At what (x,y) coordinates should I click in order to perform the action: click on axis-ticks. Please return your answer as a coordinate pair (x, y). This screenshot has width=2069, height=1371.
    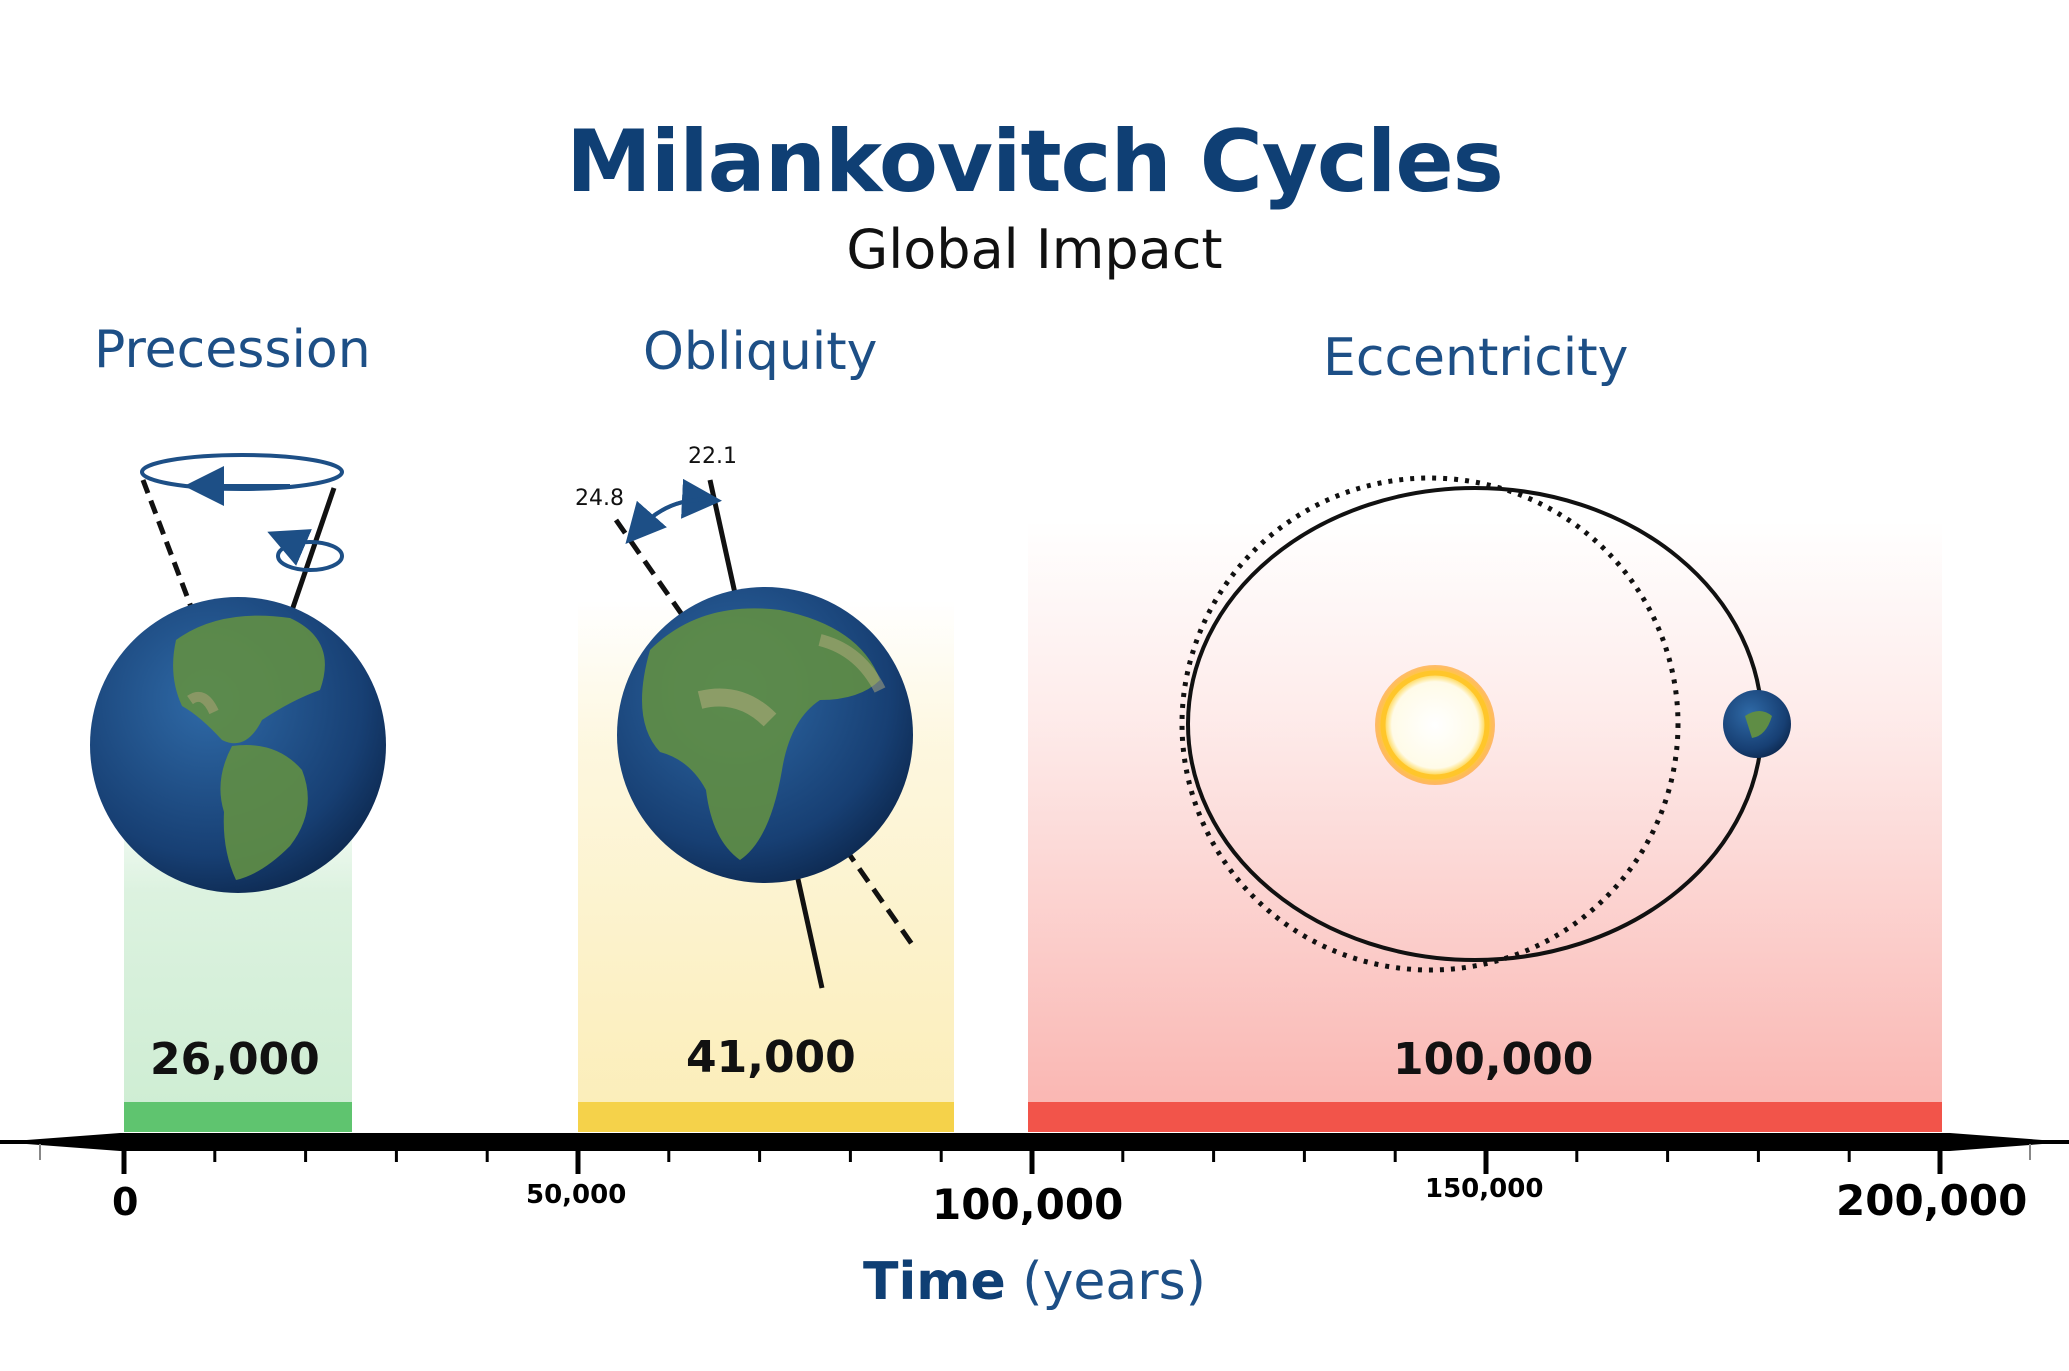
    Looking at the image, I should click on (1035, 1157).